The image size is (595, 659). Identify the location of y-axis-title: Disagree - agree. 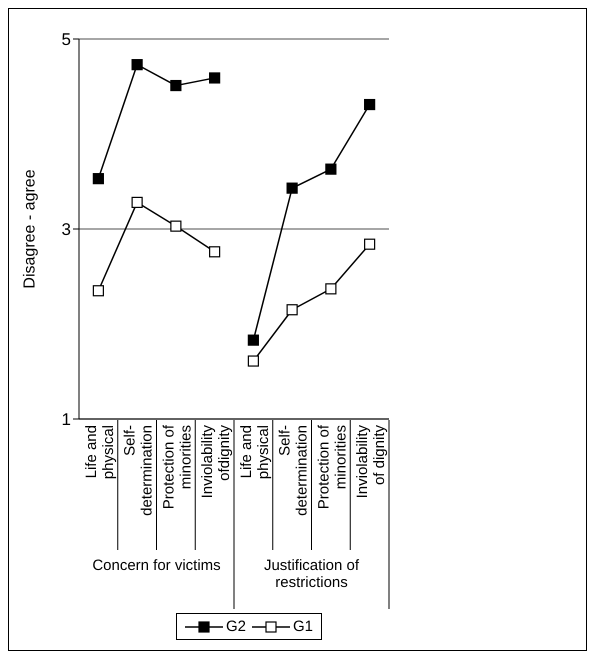
(30, 229).